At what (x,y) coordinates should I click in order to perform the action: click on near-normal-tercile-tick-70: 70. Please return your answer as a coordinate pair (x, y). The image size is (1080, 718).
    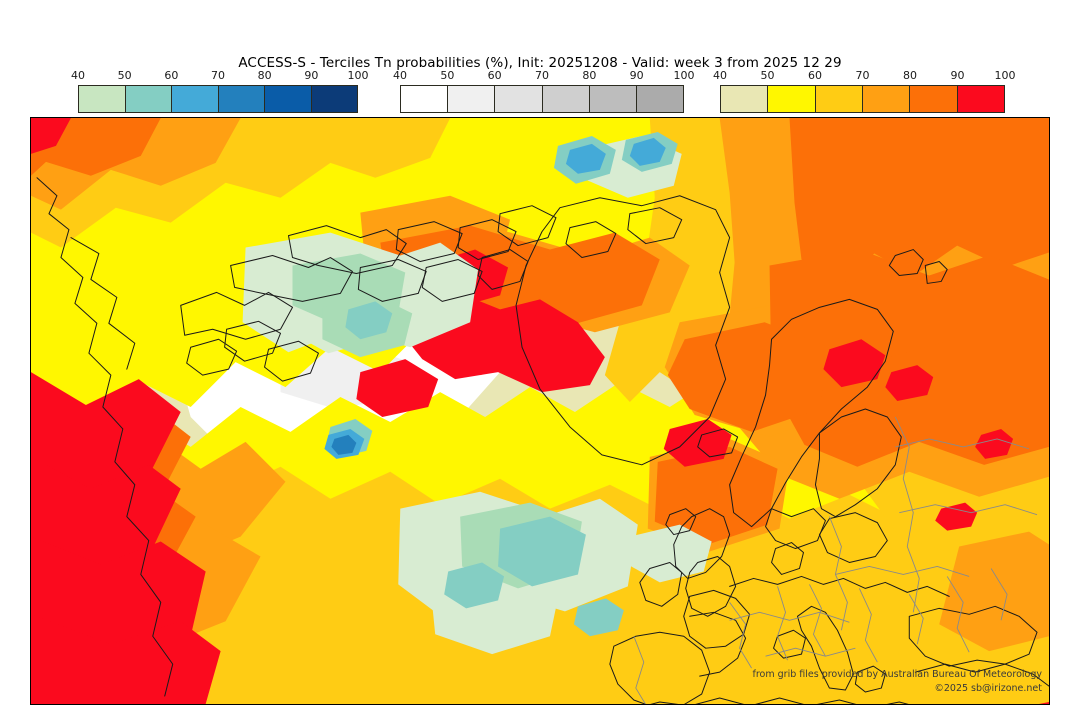
    Looking at the image, I should click on (542, 75).